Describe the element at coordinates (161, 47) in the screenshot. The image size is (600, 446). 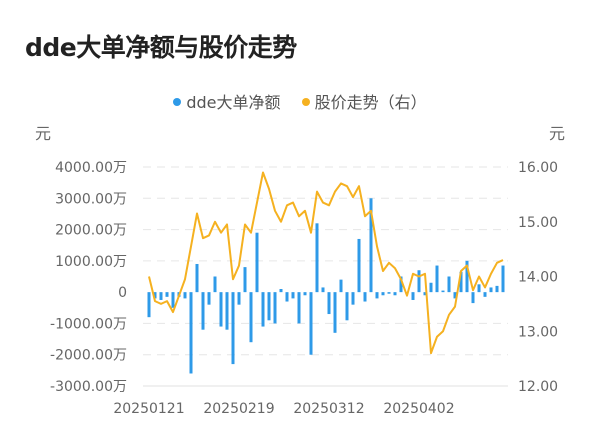
I see `chart-title: dde大单净额与股价走势` at that location.